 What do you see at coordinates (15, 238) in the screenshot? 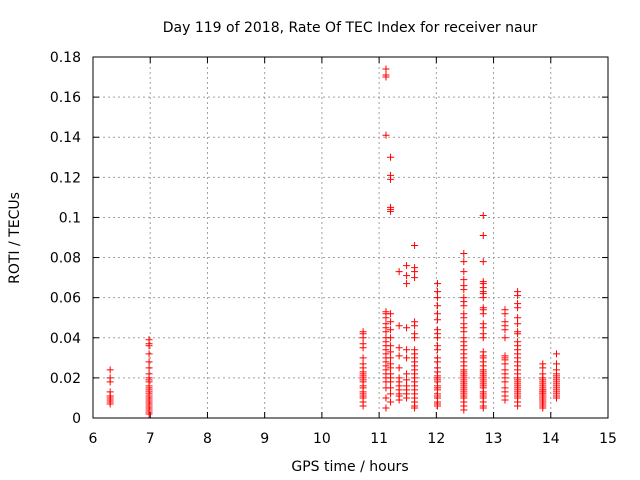
I see `y-axis-label: ROTI / TECUs` at bounding box center [15, 238].